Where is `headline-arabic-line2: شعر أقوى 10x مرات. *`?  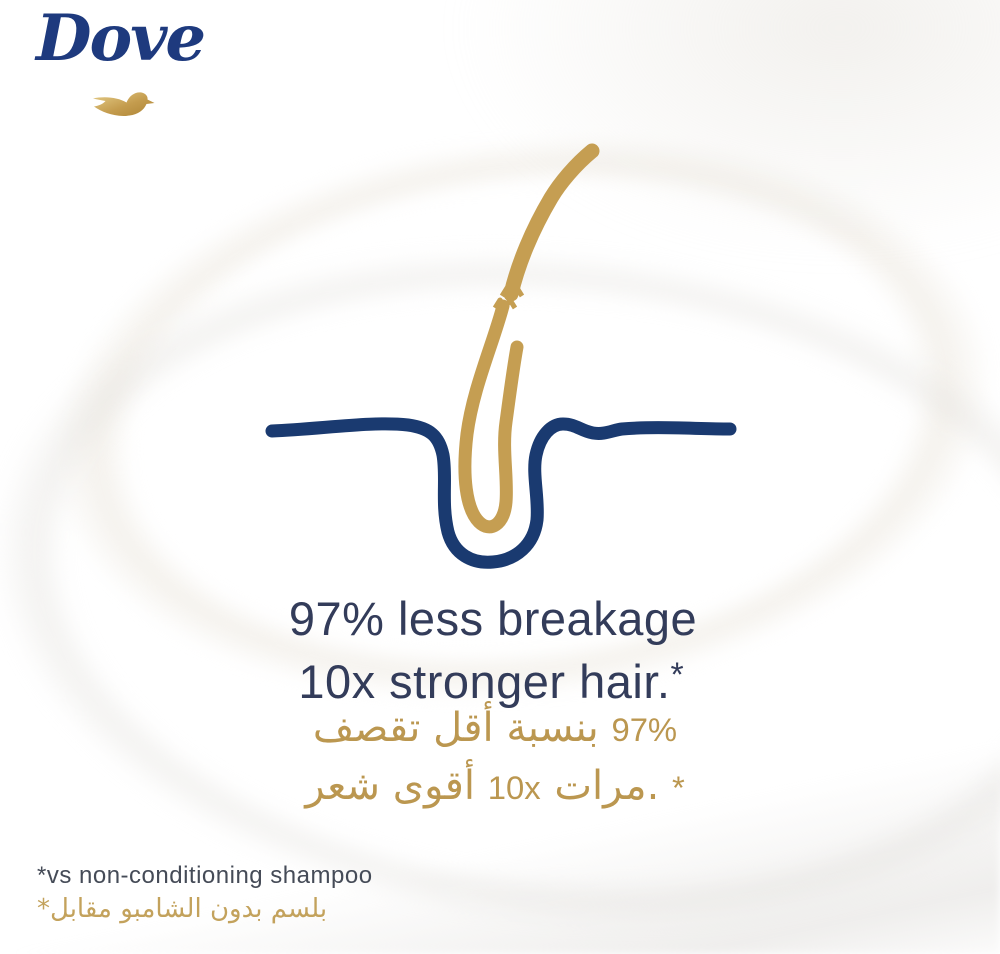 headline-arabic-line2: شعر أقوى 10x مرات. * is located at coordinates (495, 787).